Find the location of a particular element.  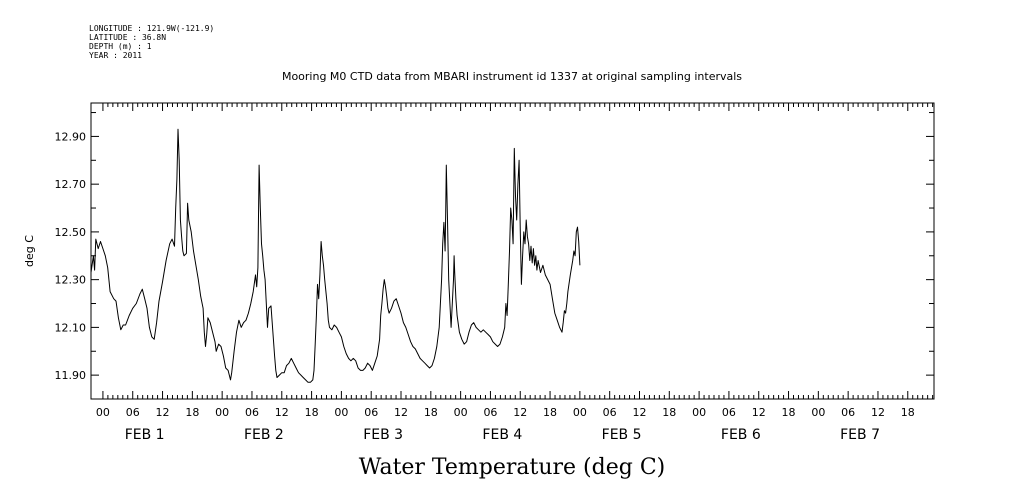

year-label: YEAR : 2011 is located at coordinates (115, 55).